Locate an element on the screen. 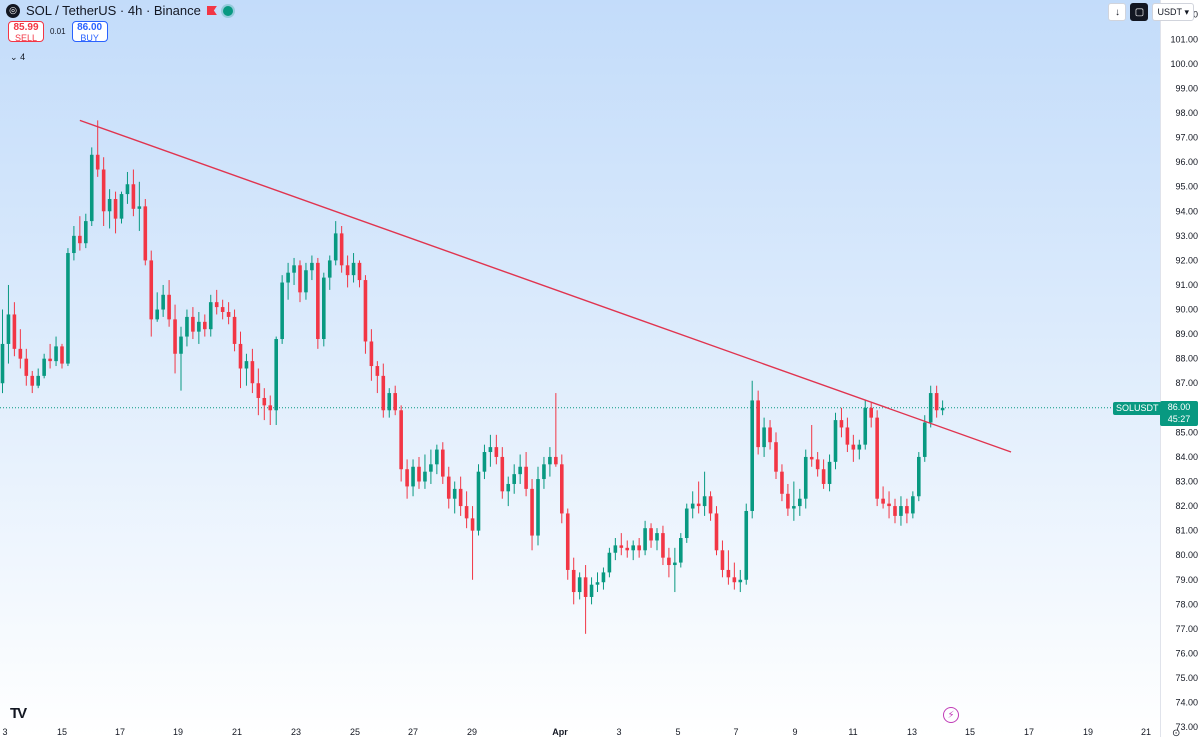 The width and height of the screenshot is (1200, 739). symbol-title: SOL / TetherUS · 4h · Binance is located at coordinates (113, 10).